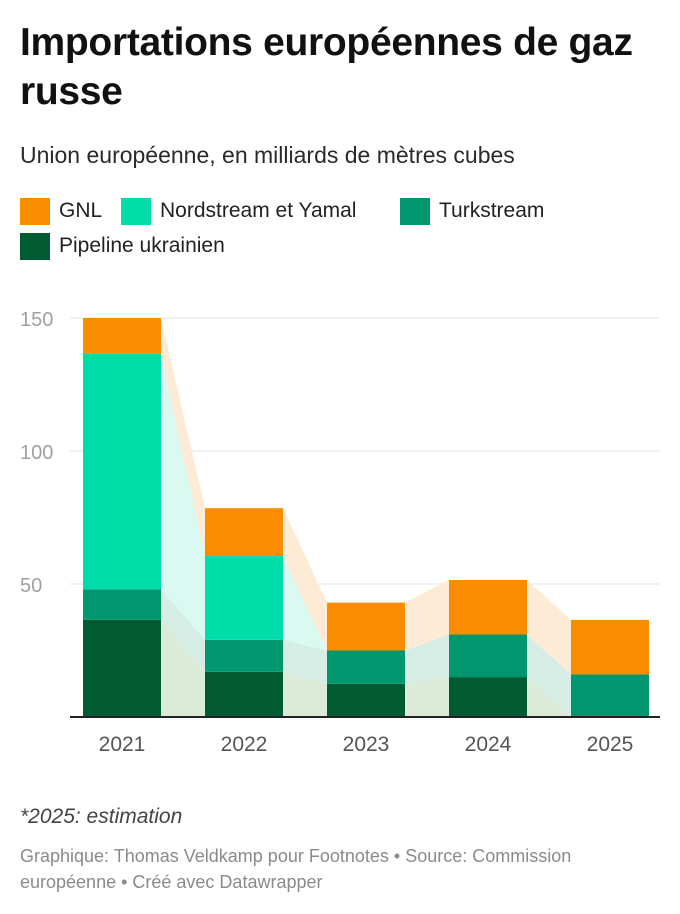 The height and width of the screenshot is (914, 680). Describe the element at coordinates (326, 67) in the screenshot. I see `chart-title: Importations européennes de gaz russe` at that location.